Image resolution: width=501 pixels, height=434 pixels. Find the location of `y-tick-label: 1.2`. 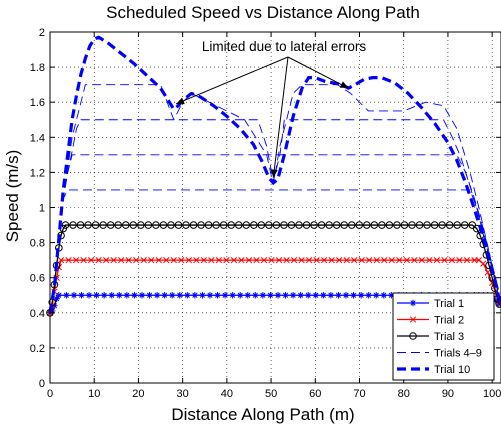

y-tick-label: 1.2 is located at coordinates (37, 173).